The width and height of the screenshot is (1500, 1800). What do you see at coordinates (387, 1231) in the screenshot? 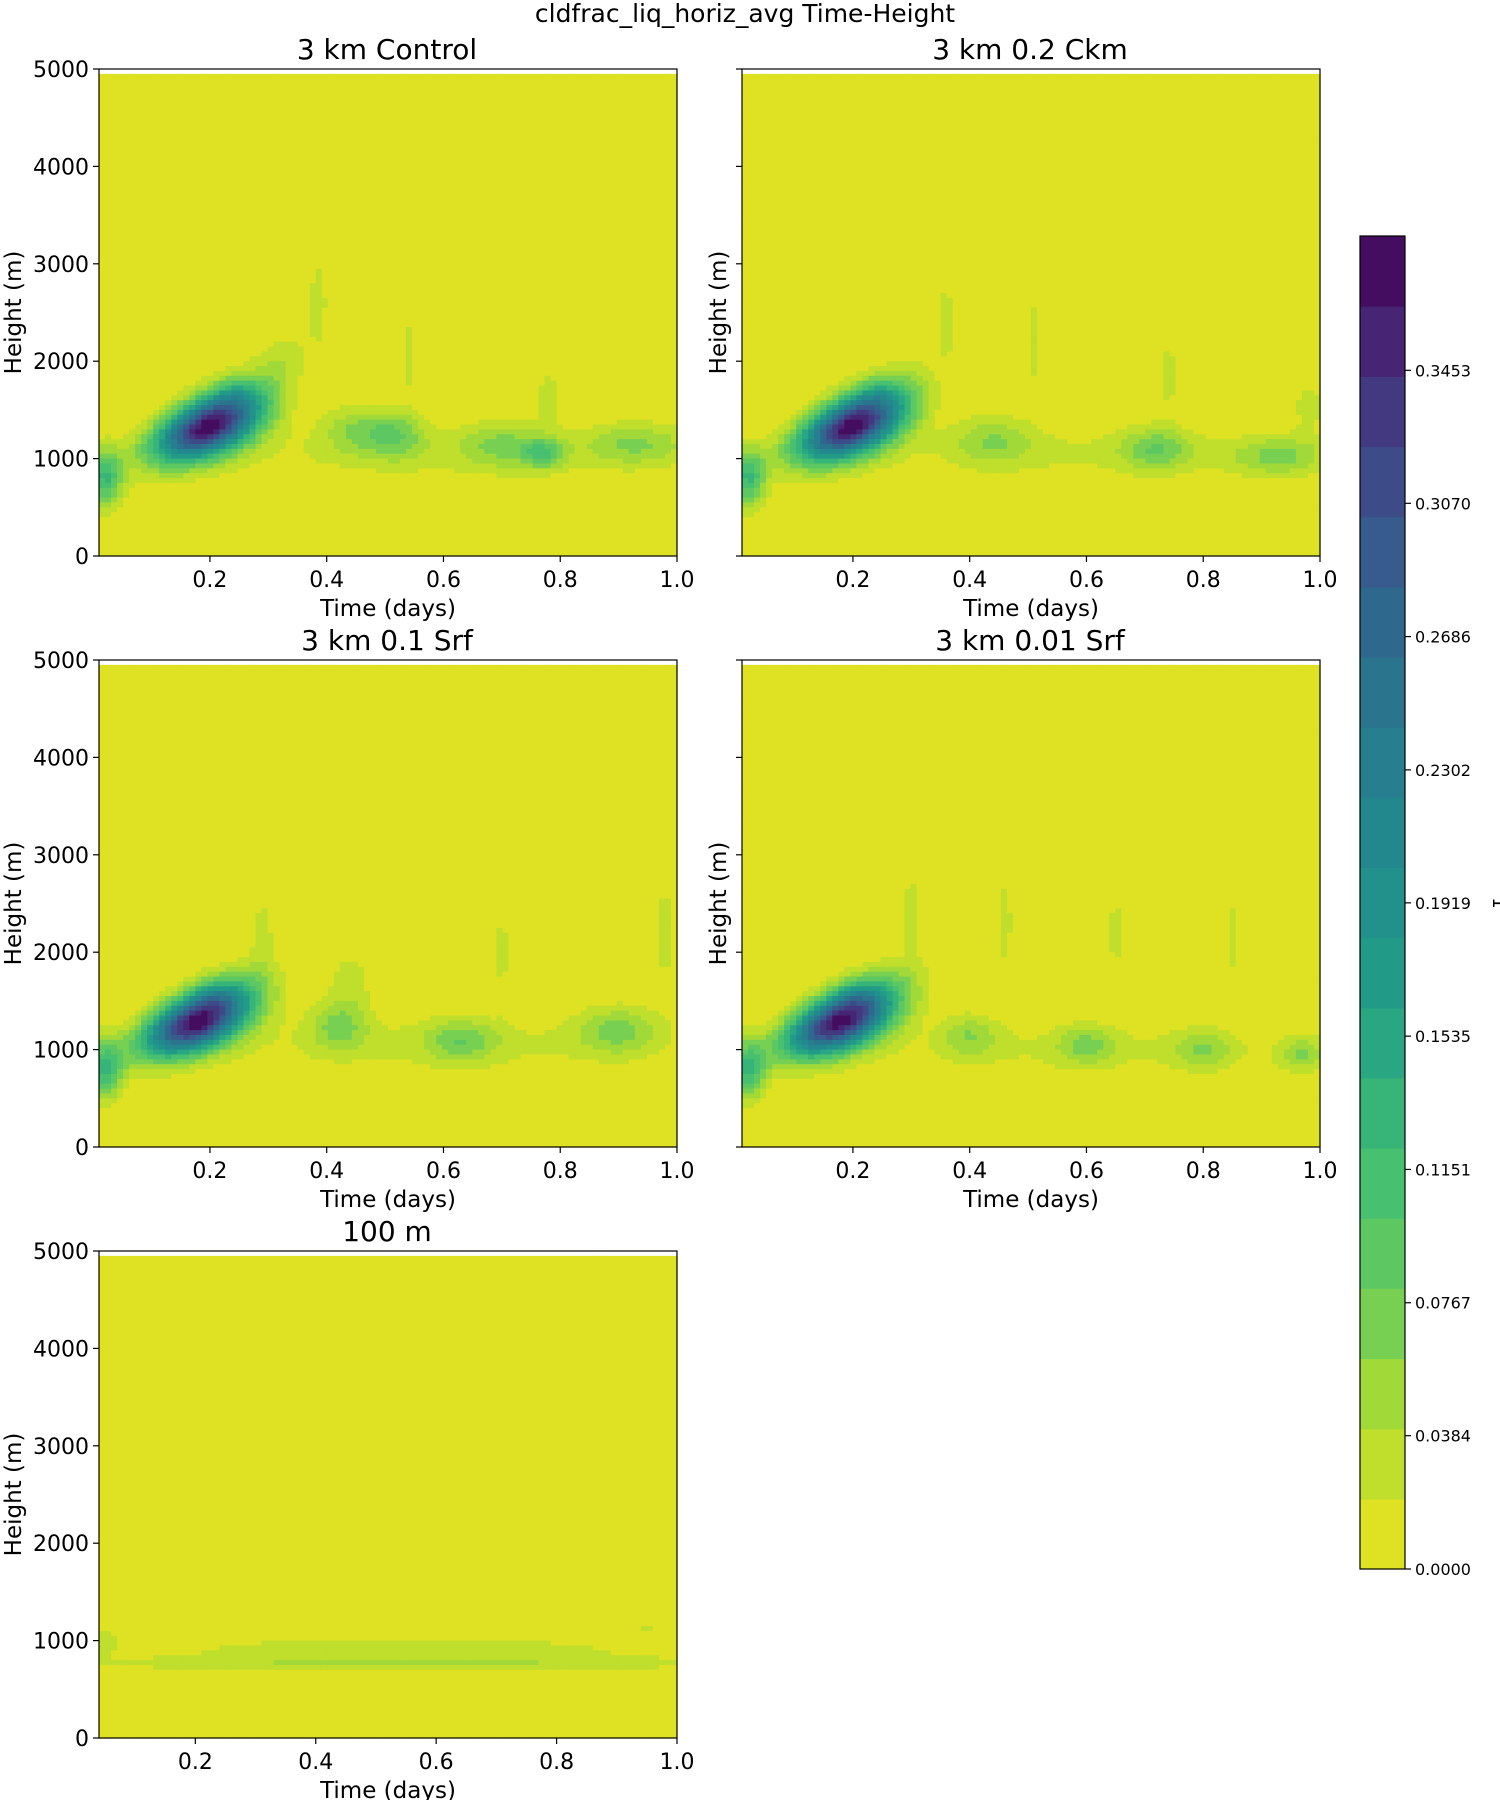
I see `panel-title: 100 m` at bounding box center [387, 1231].